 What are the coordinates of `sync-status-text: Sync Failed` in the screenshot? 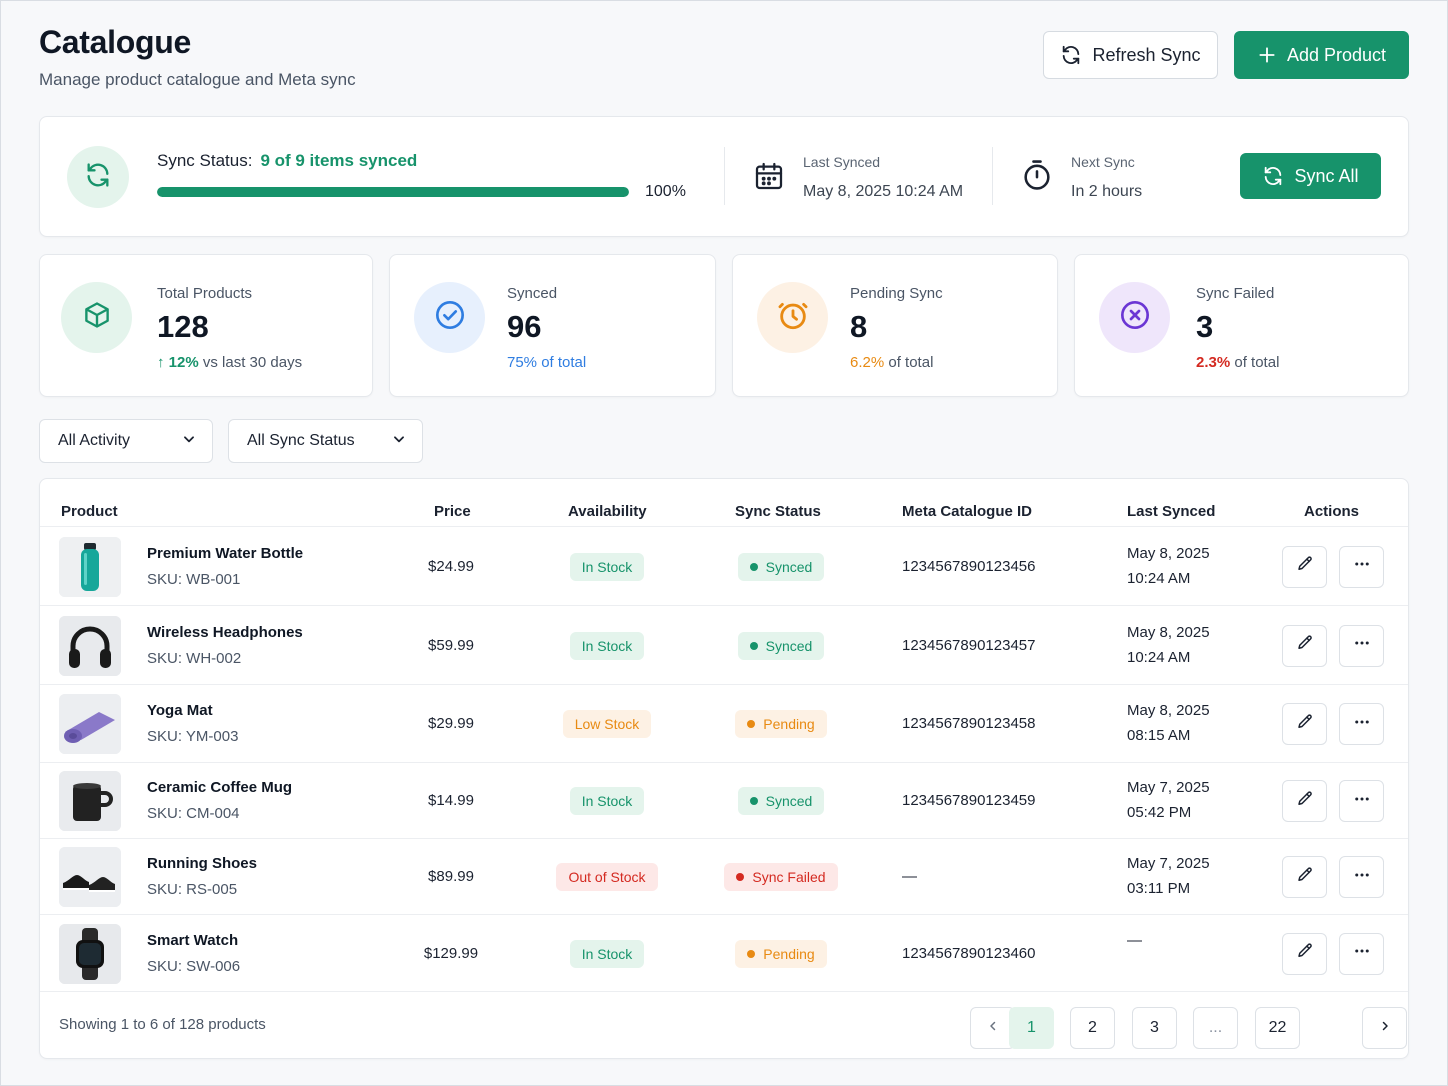 It's located at (789, 877).